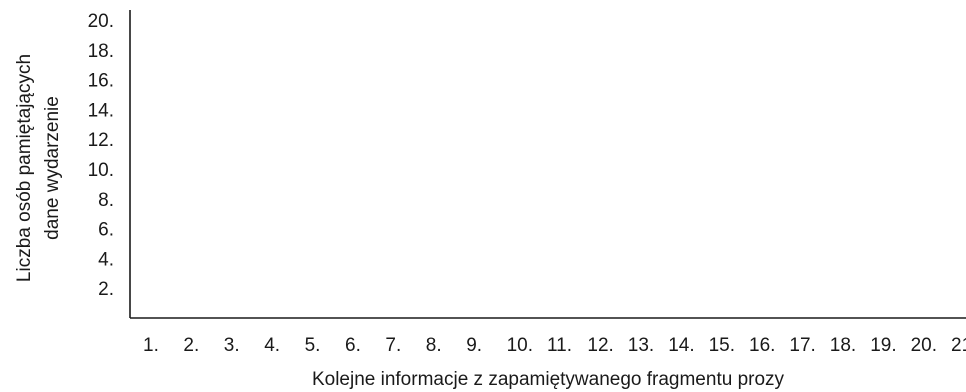 This screenshot has height=392, width=966. Describe the element at coordinates (101, 170) in the screenshot. I see `y-tick-label: 10.` at that location.